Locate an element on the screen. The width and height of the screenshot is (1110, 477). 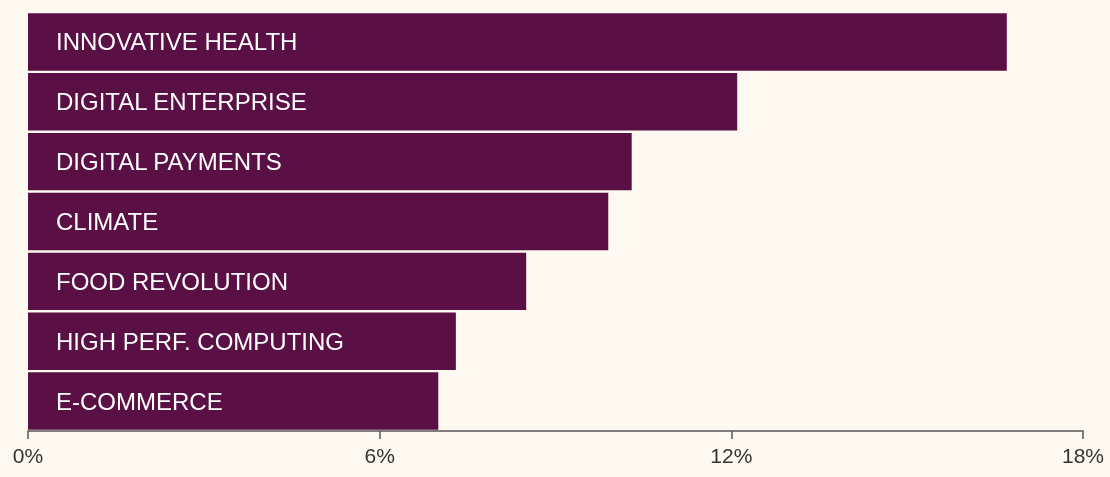
y-tick-label: DIGITAL ENTERPRISE is located at coordinates (181, 102).